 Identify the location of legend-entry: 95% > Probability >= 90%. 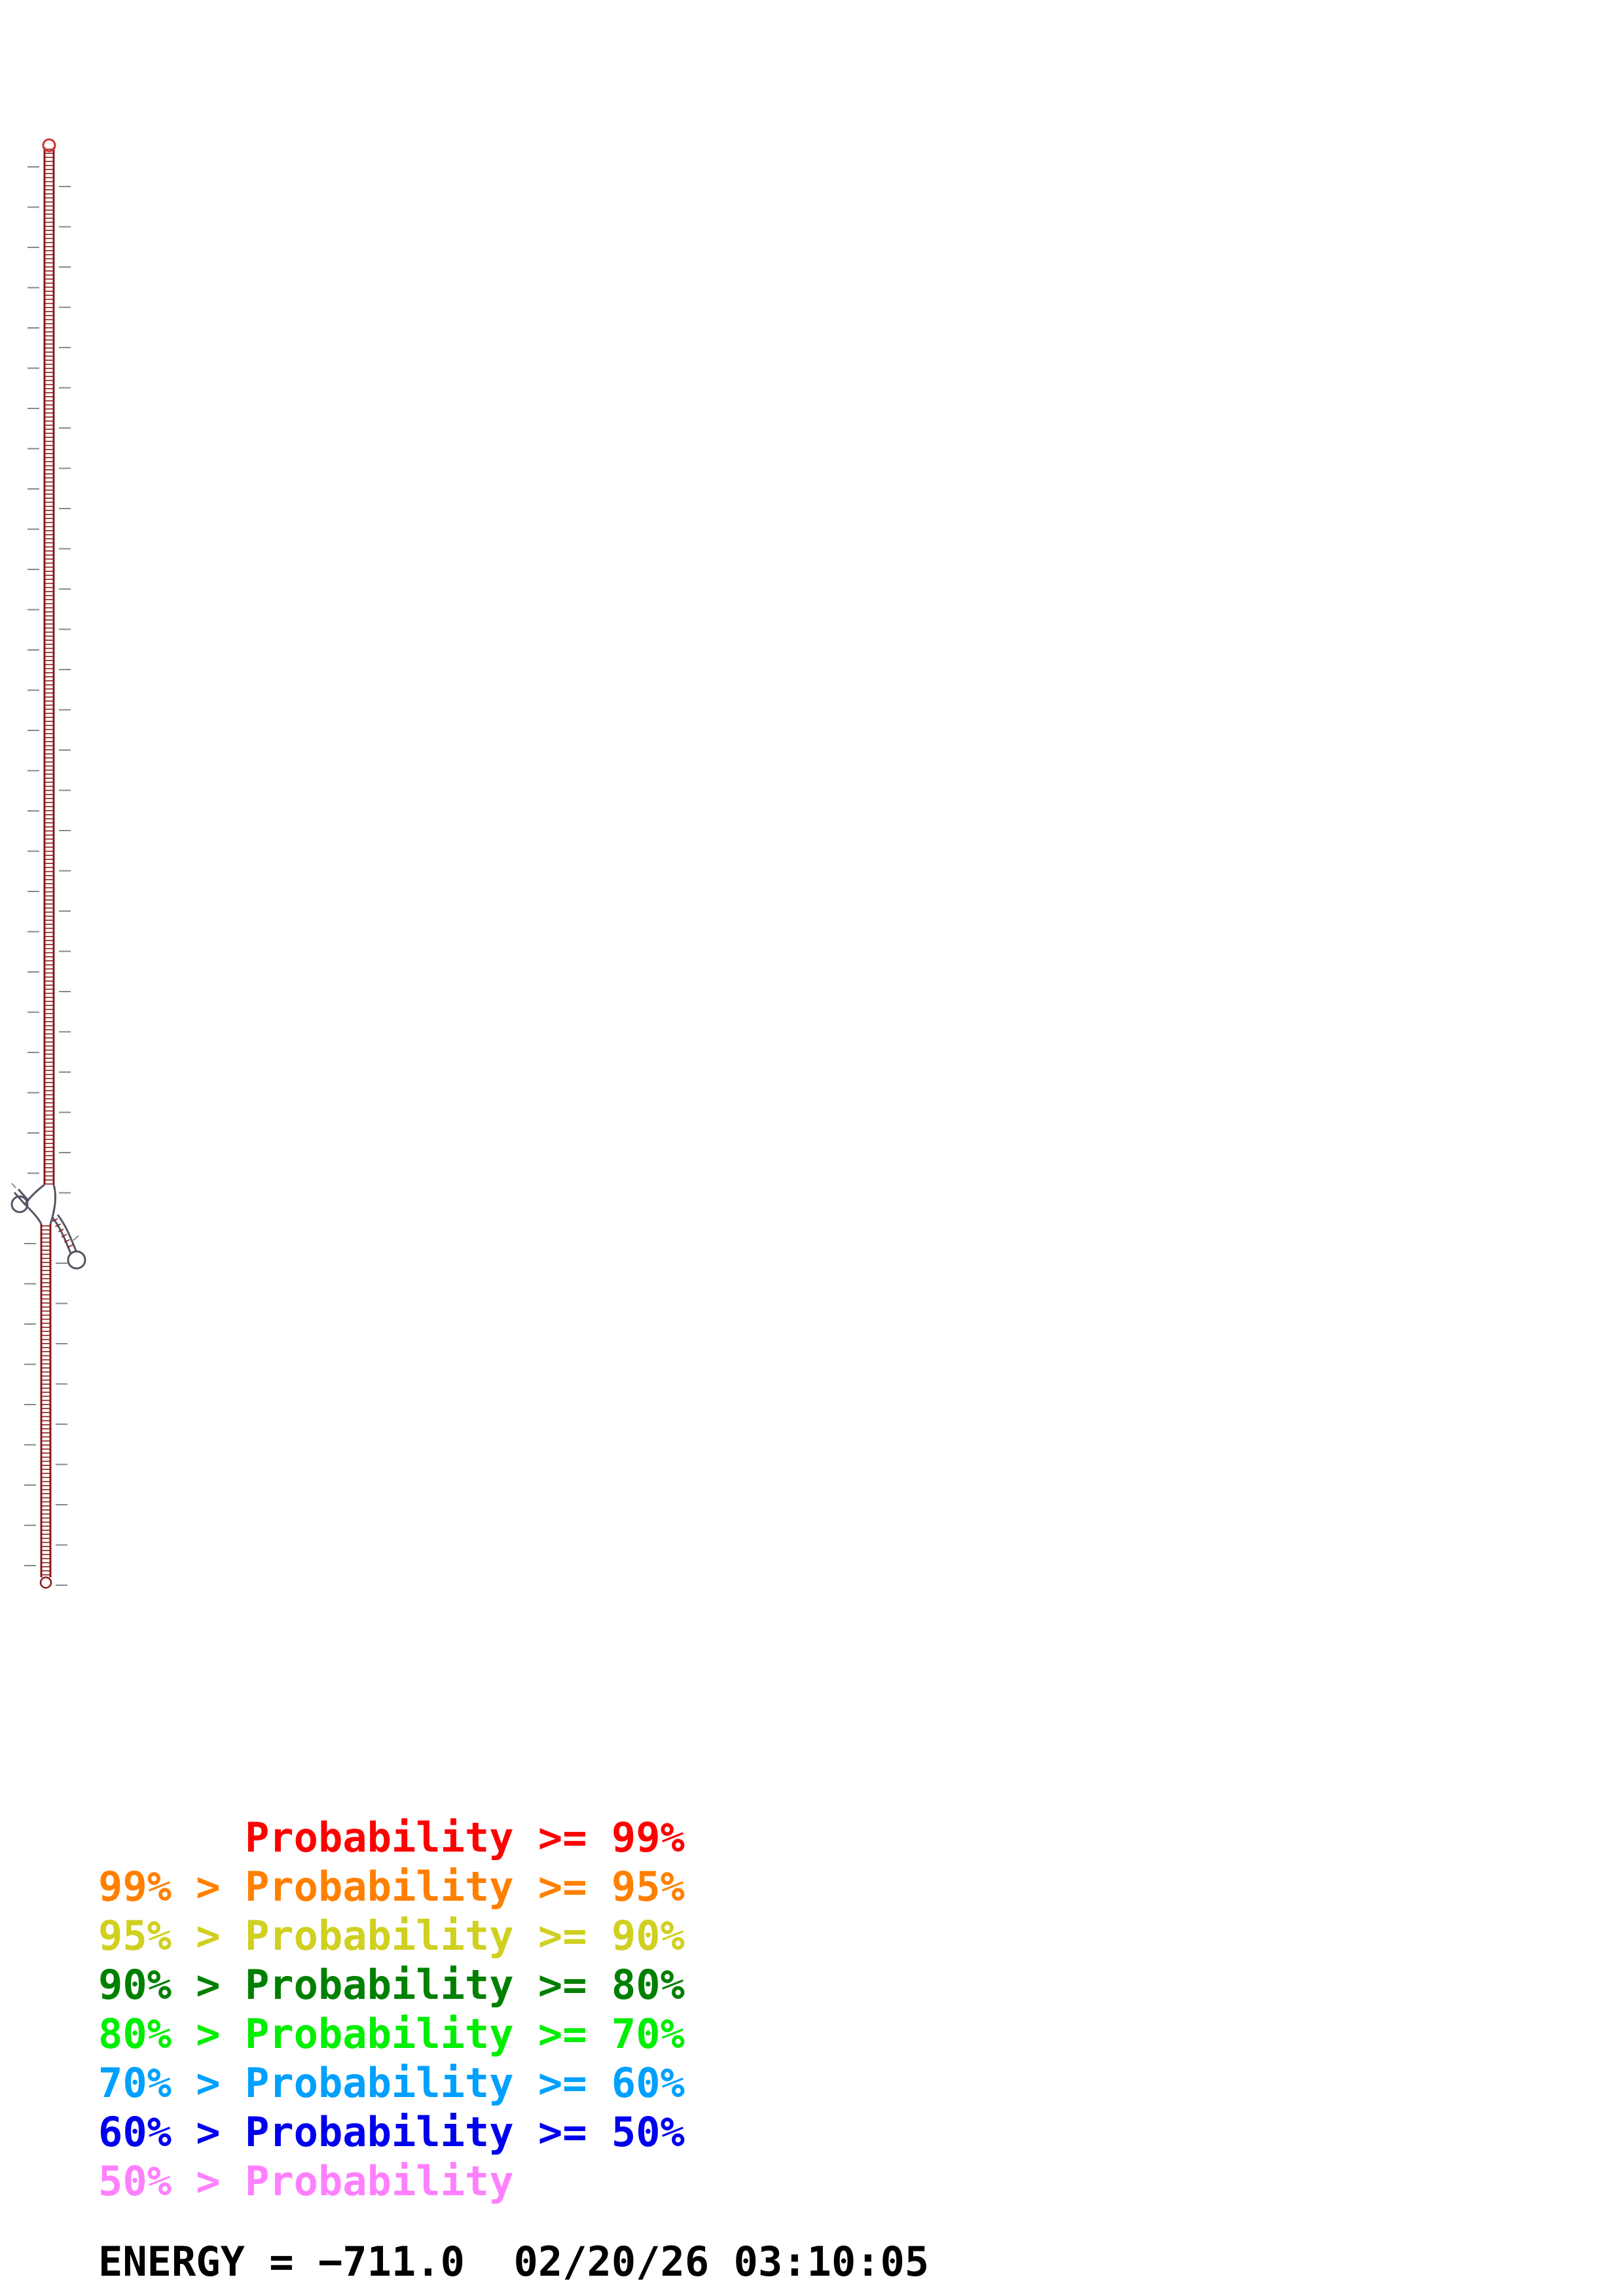
(391, 1936).